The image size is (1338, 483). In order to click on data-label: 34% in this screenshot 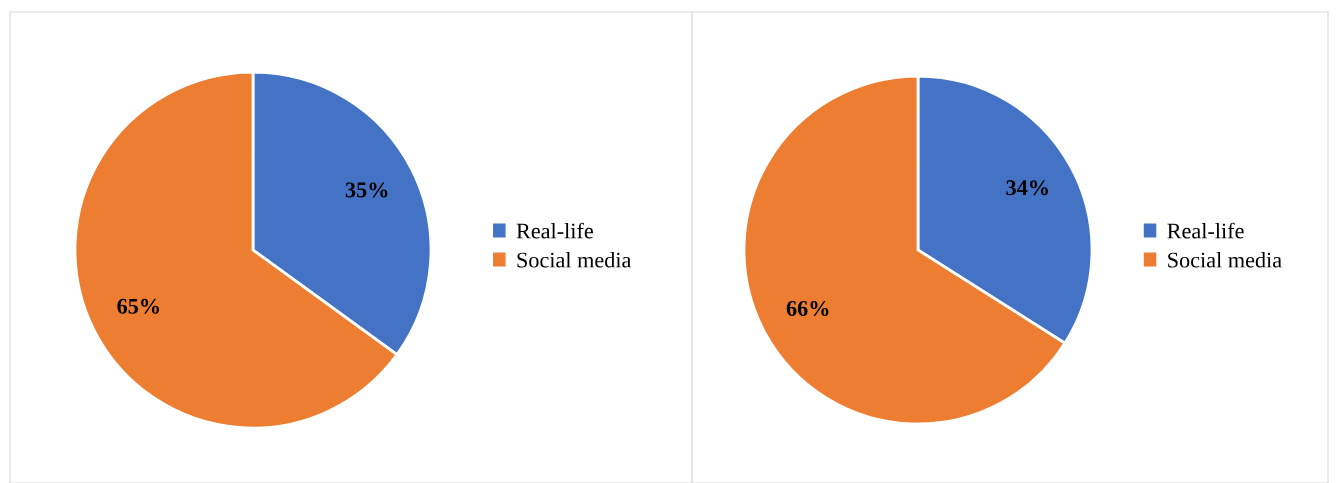, I will do `click(1027, 188)`.